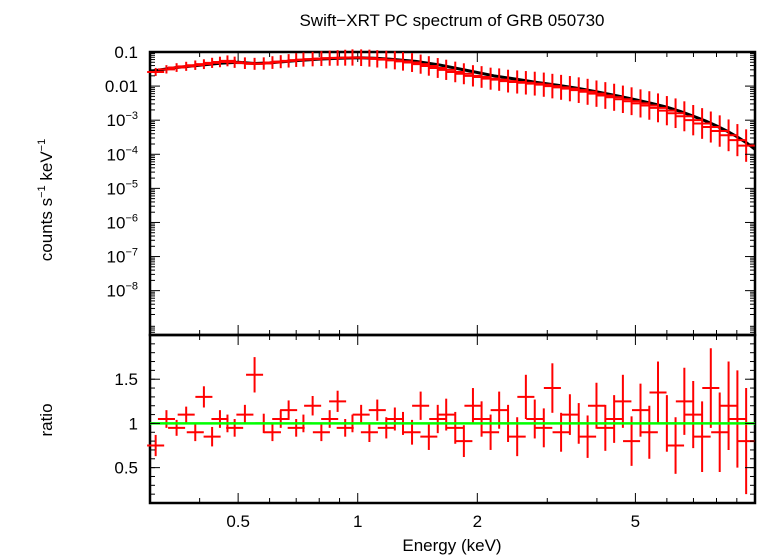  Describe the element at coordinates (238, 521) in the screenshot. I see `x-tick-label: 0.5` at that location.